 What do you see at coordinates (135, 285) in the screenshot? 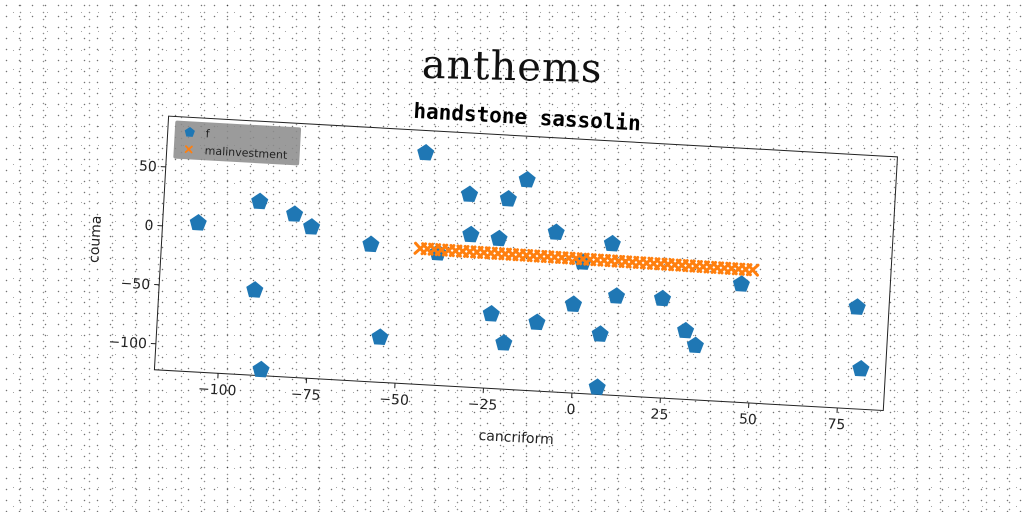
I see `y-tick-label: −50` at bounding box center [135, 285].